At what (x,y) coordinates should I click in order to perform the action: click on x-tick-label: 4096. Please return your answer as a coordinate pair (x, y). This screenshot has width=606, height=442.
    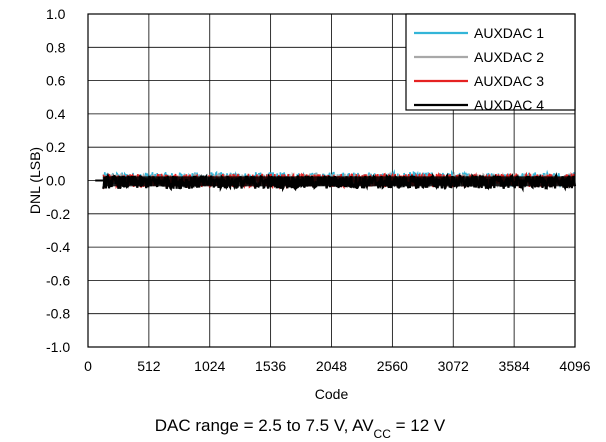
    Looking at the image, I should click on (574, 366).